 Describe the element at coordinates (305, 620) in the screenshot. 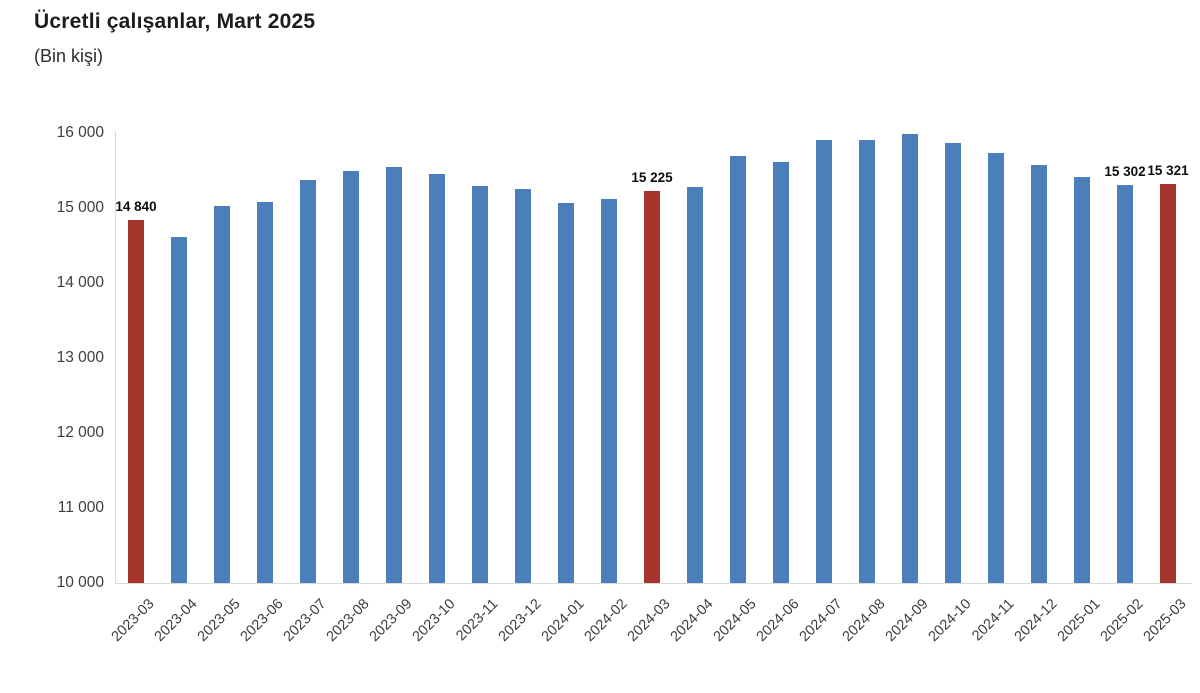

I see `x-axis-tick-label: 2023-07` at that location.